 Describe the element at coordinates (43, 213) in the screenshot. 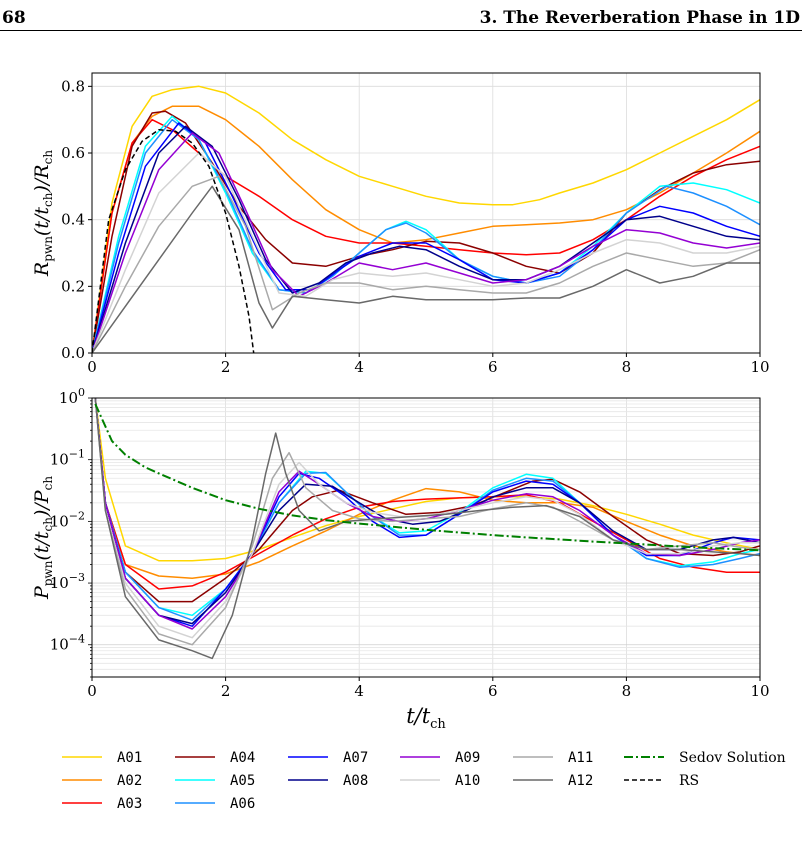

I see `y-axis-label: Rpwn(t/tch)/Rch` at that location.